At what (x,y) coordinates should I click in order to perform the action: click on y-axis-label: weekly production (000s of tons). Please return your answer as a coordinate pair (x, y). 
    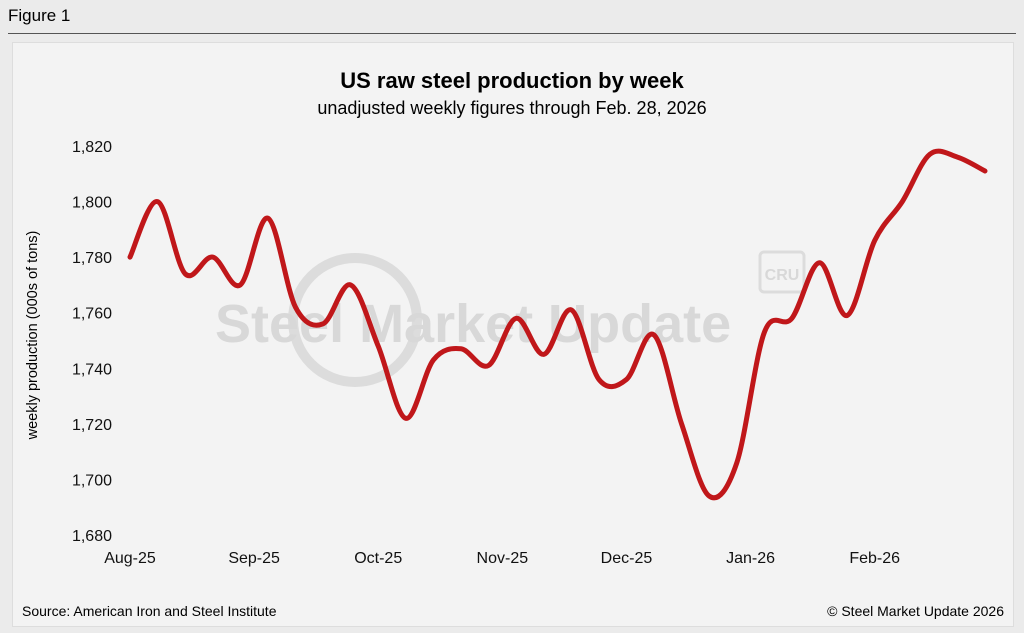
    Looking at the image, I should click on (33, 335).